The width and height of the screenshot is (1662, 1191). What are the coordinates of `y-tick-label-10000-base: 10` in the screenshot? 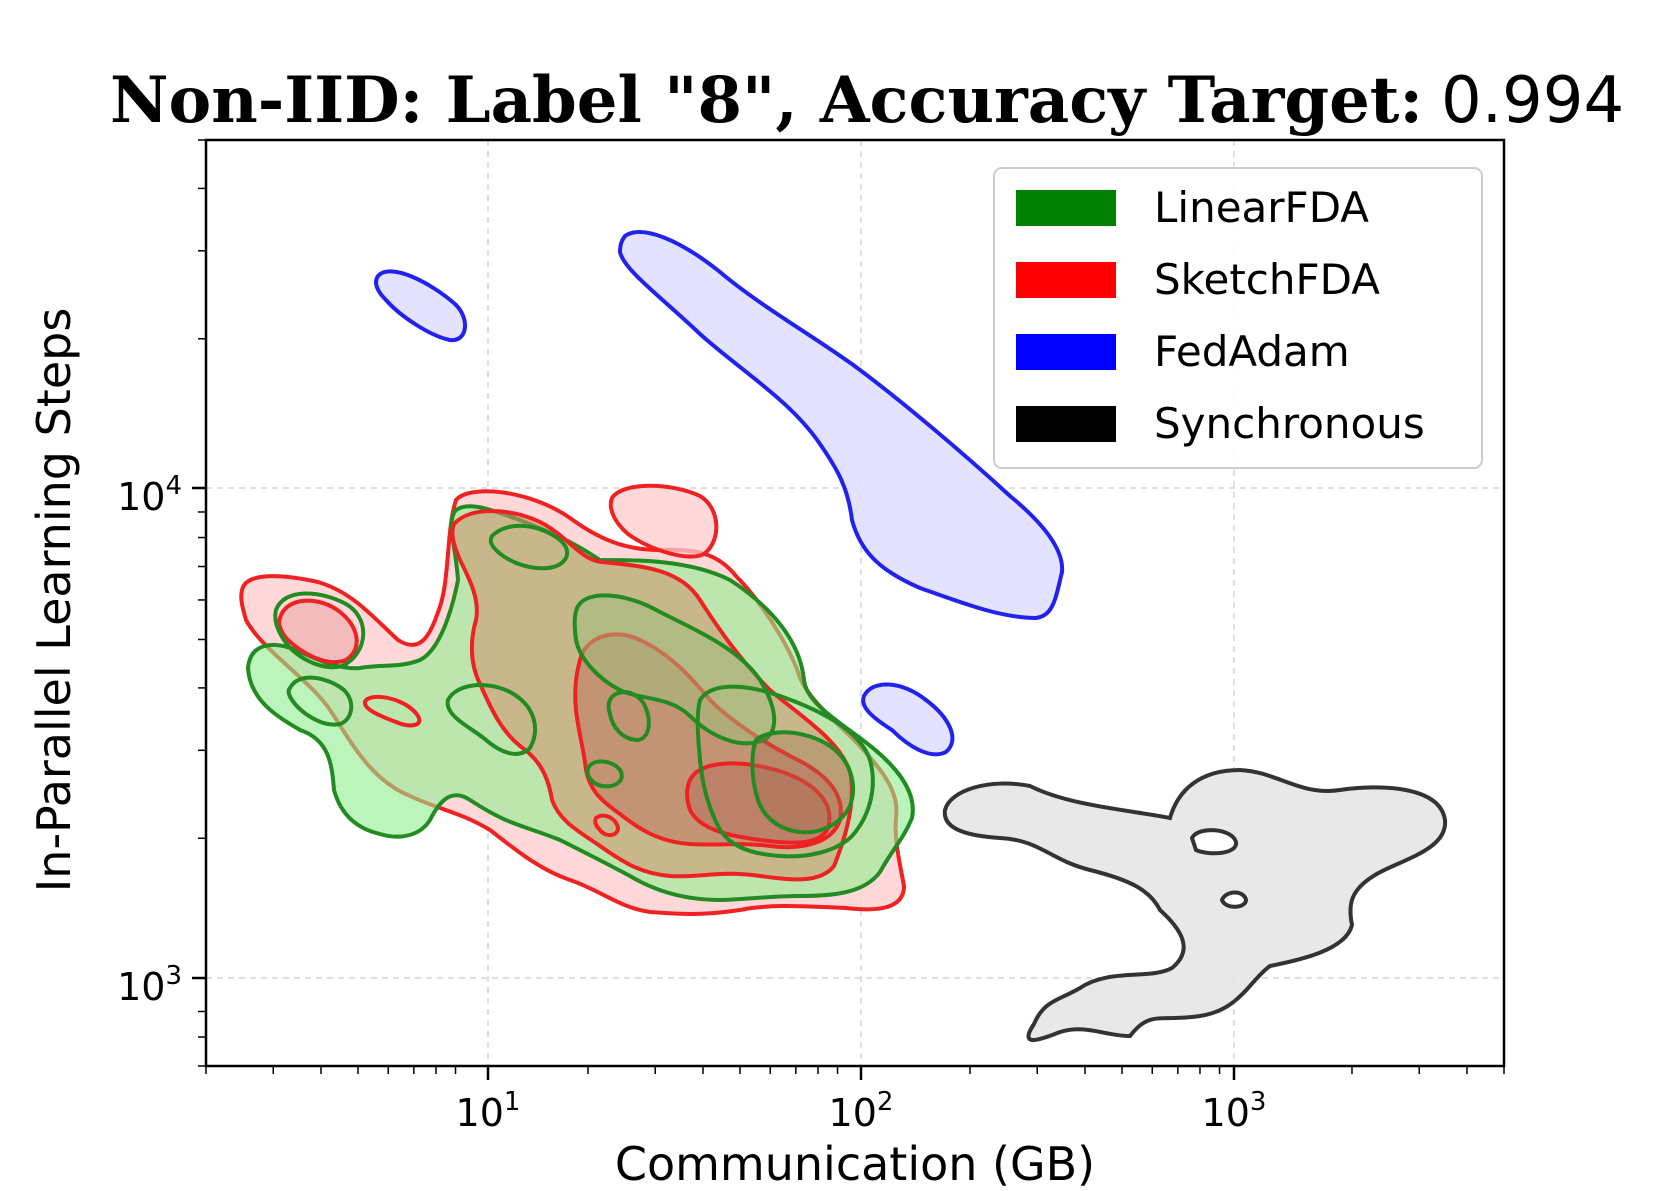 It's located at (141, 497).